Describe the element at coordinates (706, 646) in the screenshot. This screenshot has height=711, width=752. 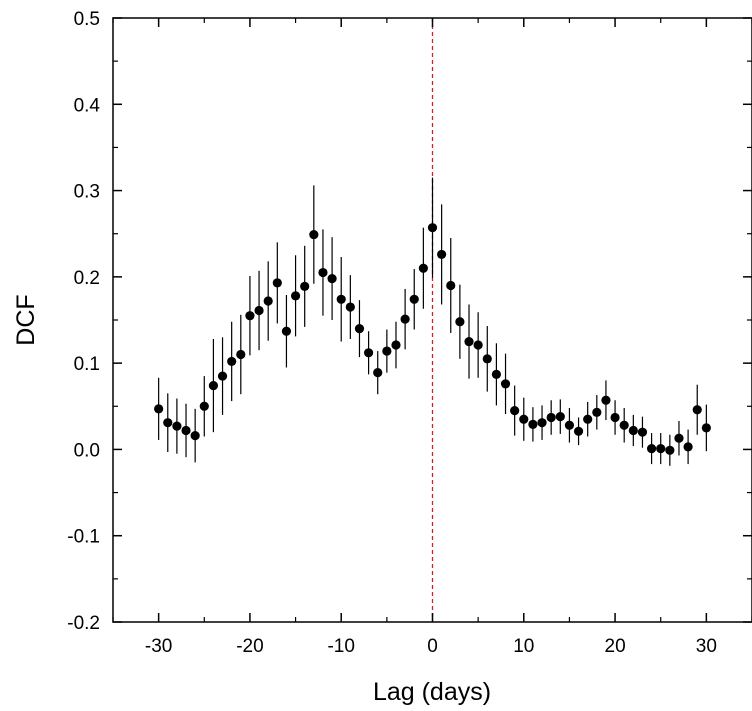
I see `x-tick-label: 30` at that location.